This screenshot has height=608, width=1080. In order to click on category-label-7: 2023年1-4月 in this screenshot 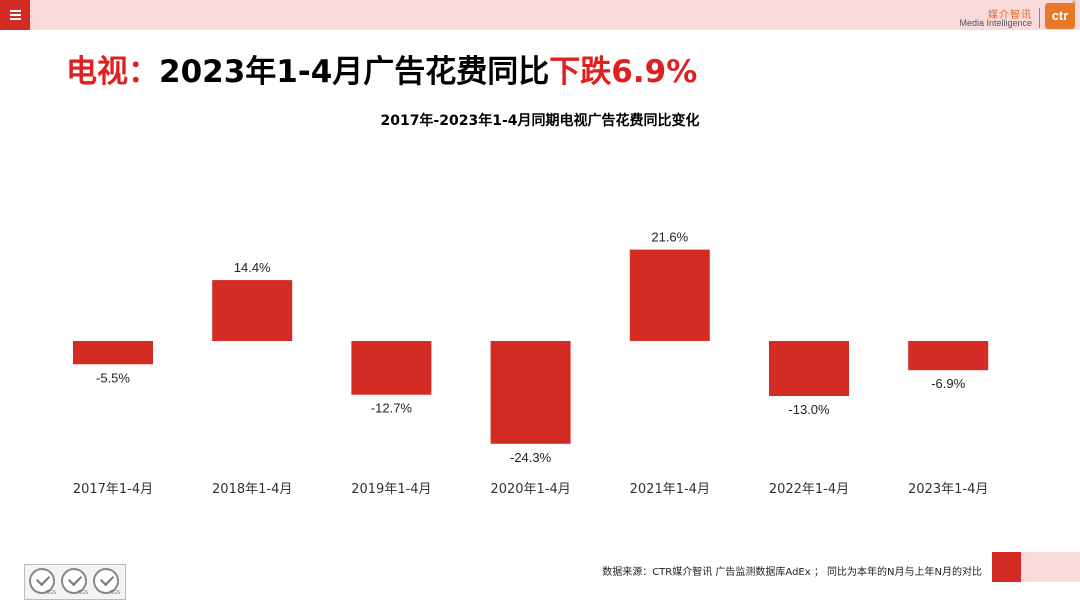, I will do `click(948, 489)`.